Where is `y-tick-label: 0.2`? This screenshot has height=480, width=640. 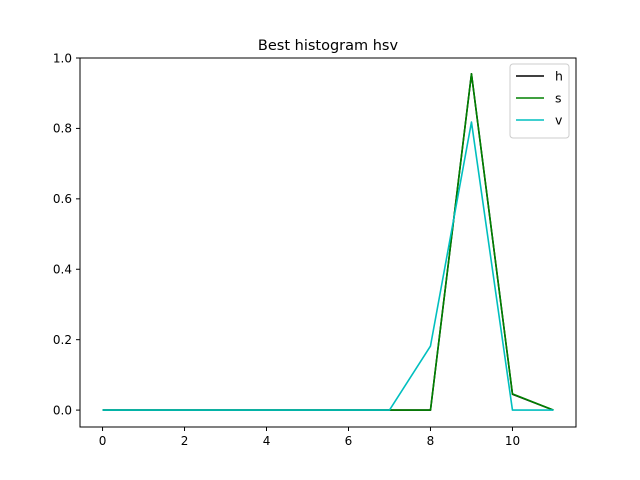 y-tick-label: 0.2 is located at coordinates (62, 340).